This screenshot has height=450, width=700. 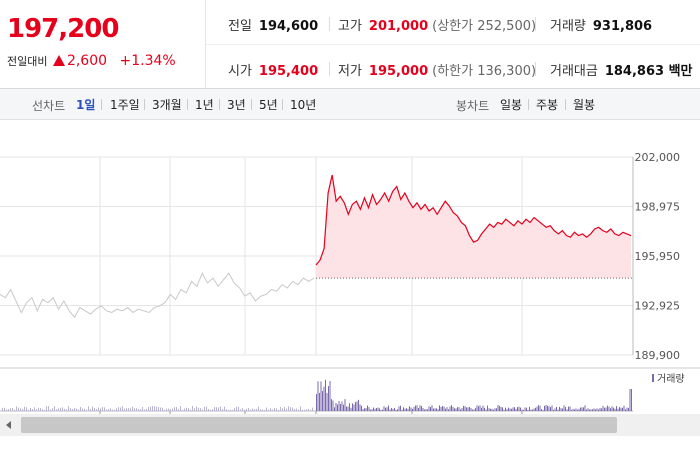 I want to click on scroll-left-arrow-icon, so click(x=9, y=425).